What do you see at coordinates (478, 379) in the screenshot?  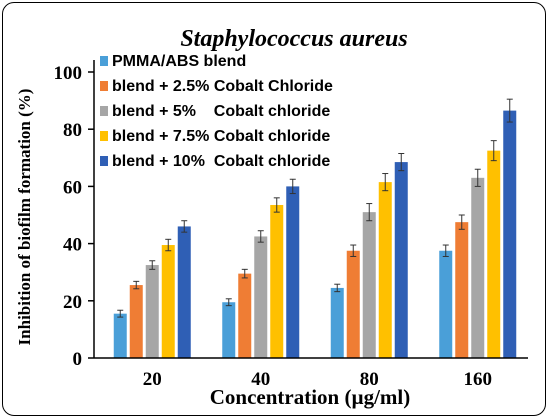 I see `x-tick-label: 160` at bounding box center [478, 379].